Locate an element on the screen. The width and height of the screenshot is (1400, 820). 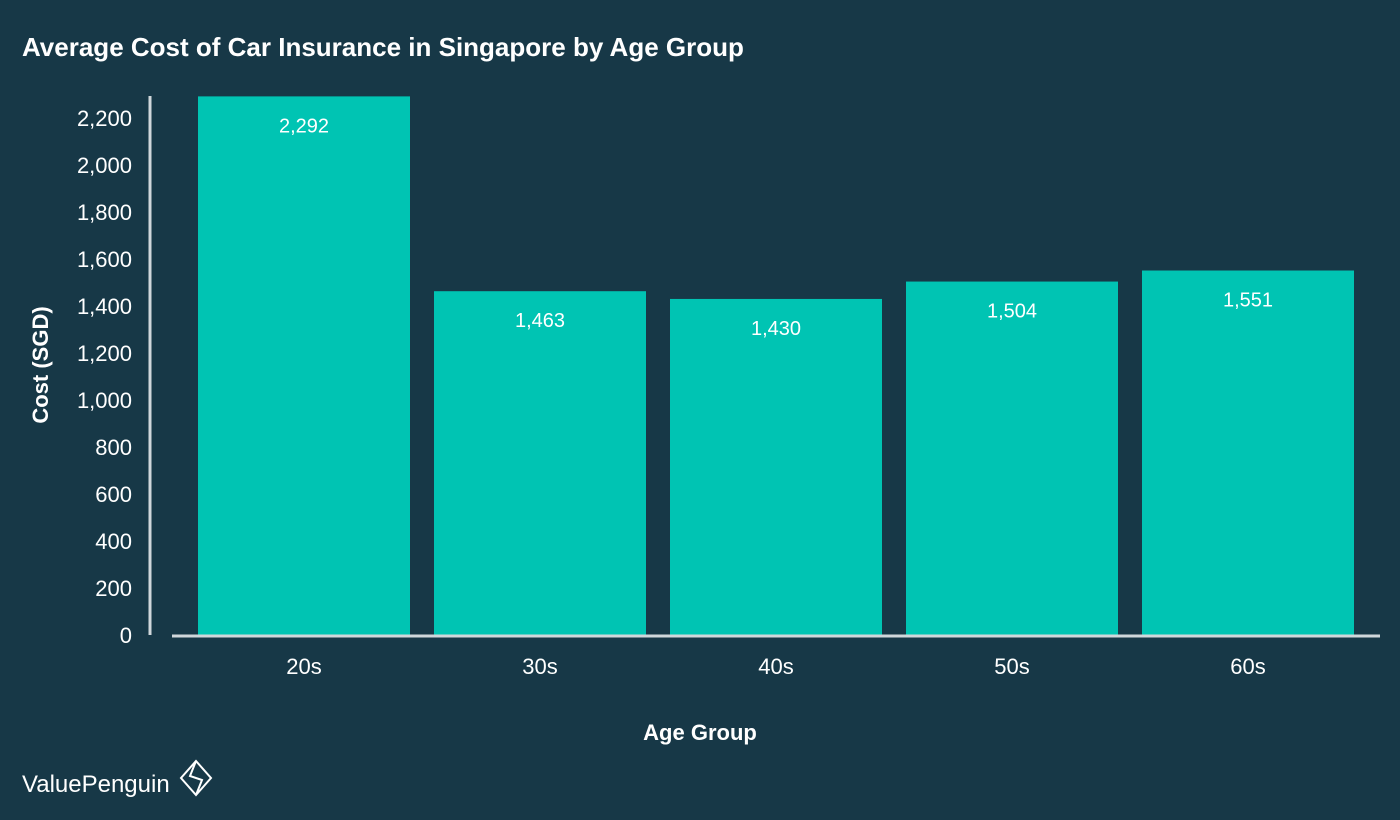
bar-60s is located at coordinates (1248, 452).